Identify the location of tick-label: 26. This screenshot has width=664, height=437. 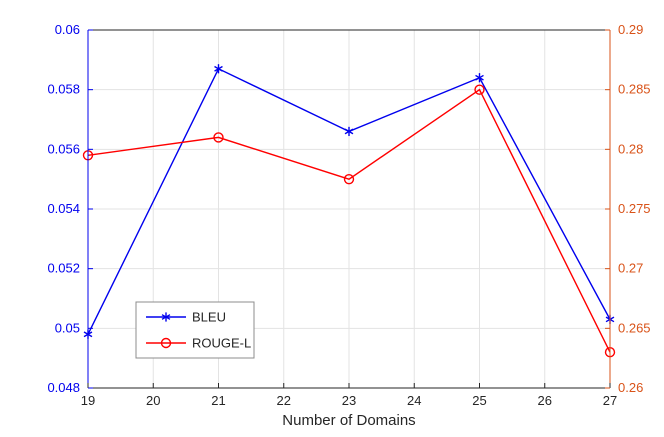
(545, 400).